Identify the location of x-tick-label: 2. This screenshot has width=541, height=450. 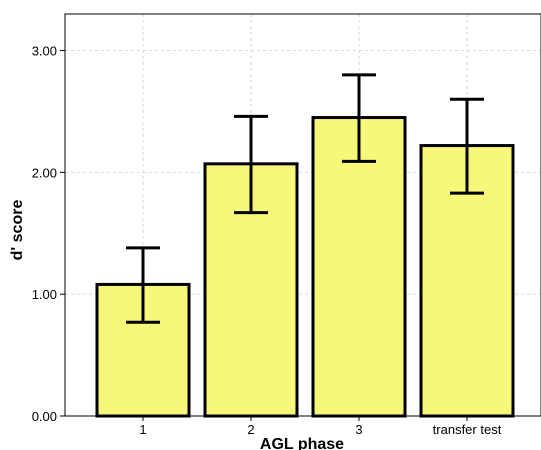
(250, 429).